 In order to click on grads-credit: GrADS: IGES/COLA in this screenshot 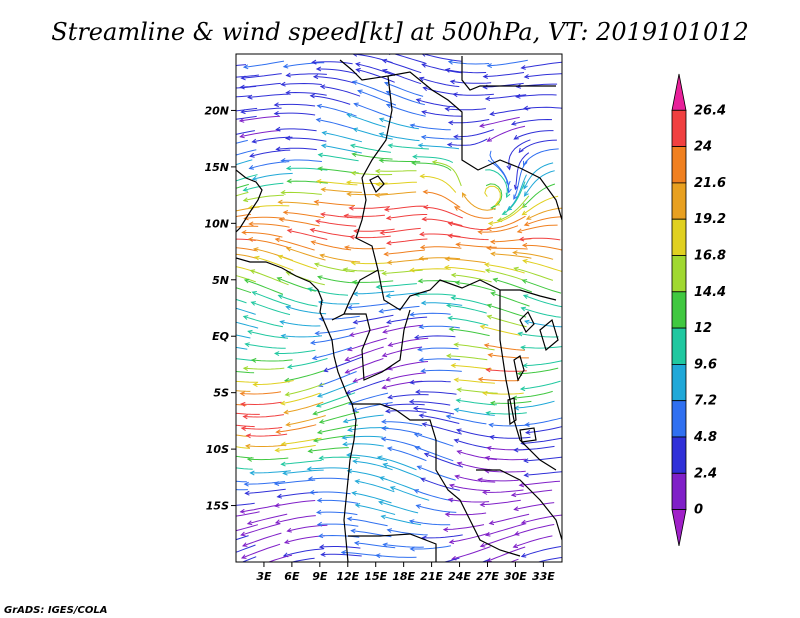, I will do `click(55, 610)`.